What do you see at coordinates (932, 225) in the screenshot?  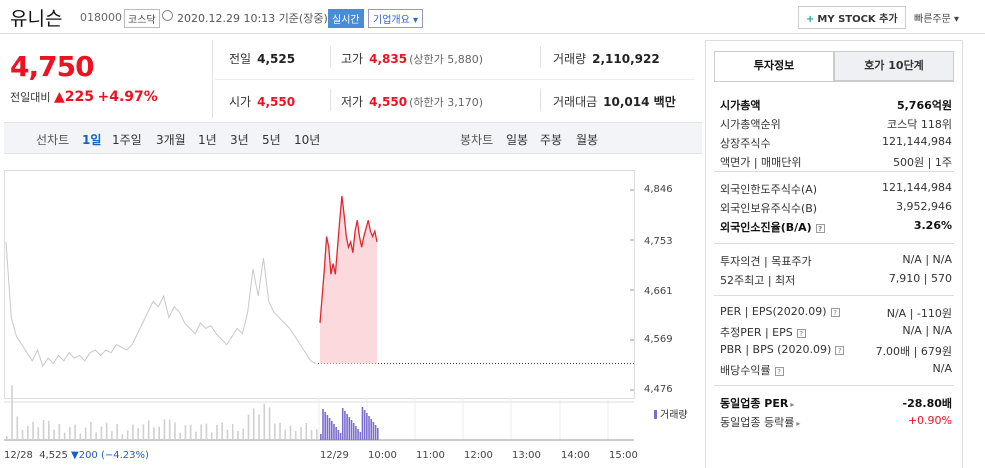 I see `invest-row-value: 3.26%` at bounding box center [932, 225].